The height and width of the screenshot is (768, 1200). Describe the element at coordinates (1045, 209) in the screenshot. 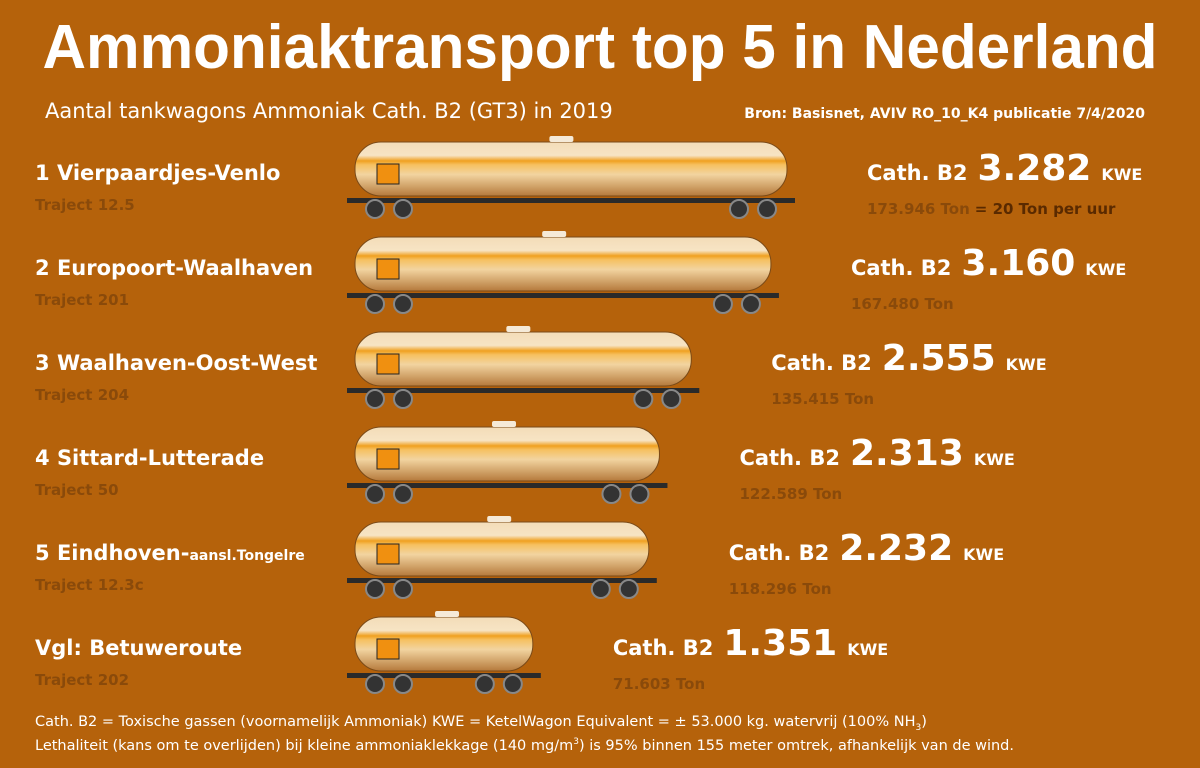

I see `tons-note: = 20 Ton per uur` at that location.